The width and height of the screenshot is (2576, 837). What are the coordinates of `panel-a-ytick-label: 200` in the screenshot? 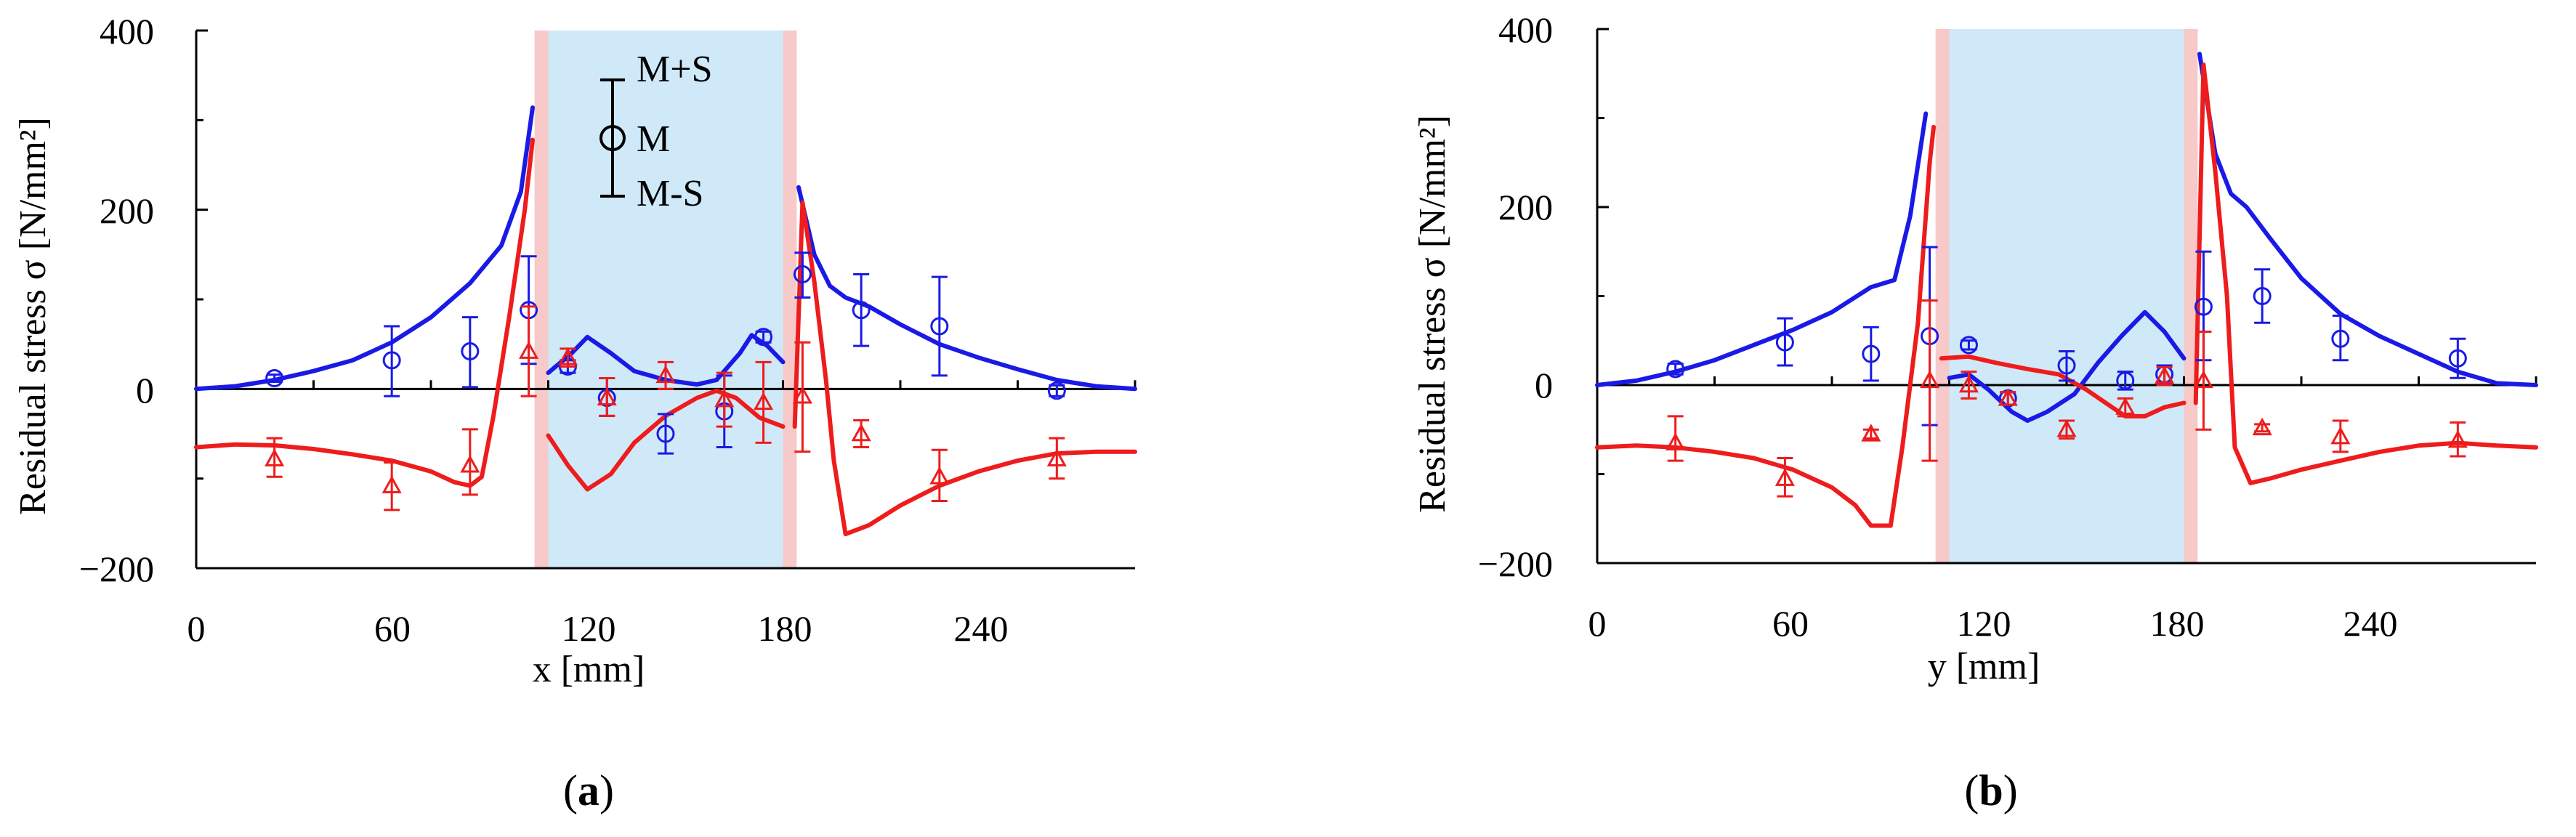 It's located at (127, 211).